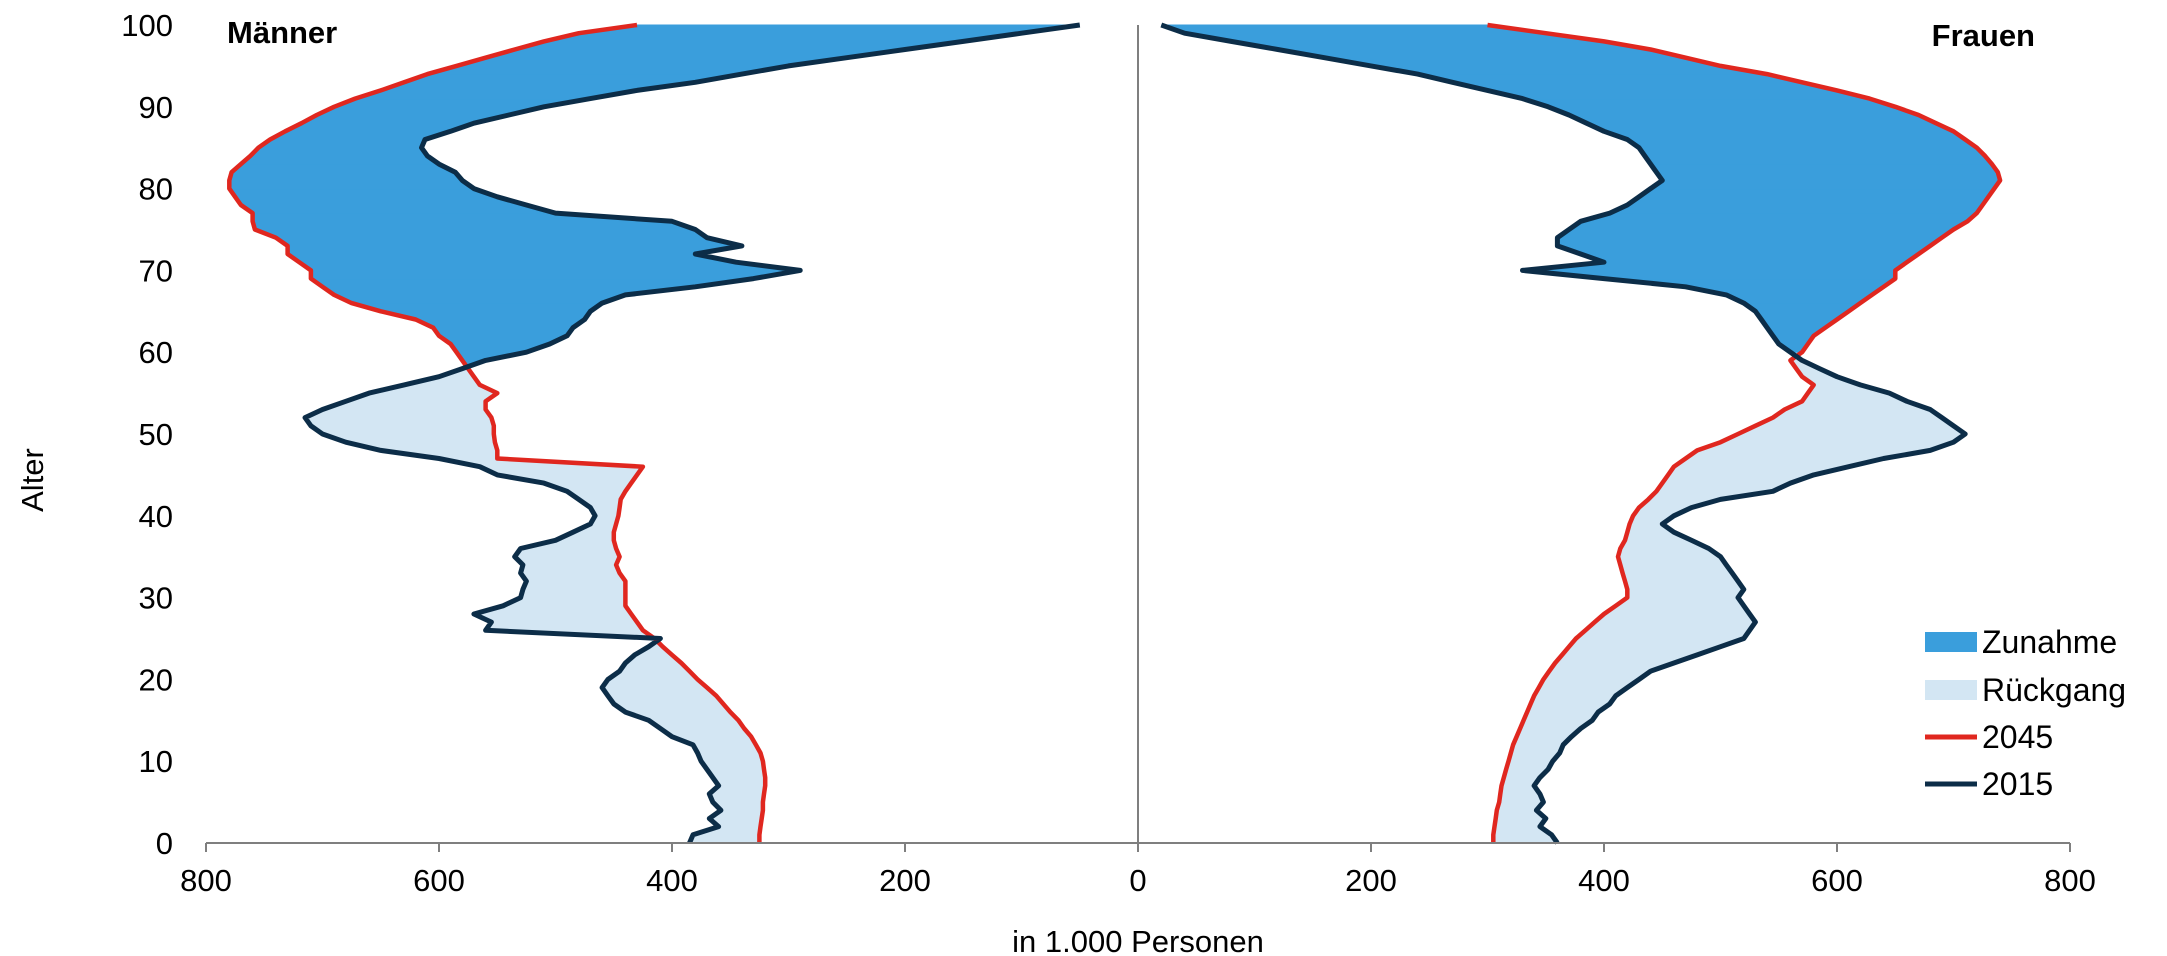  I want to click on panel-label-frauen: Frauen, so click(1983, 35).